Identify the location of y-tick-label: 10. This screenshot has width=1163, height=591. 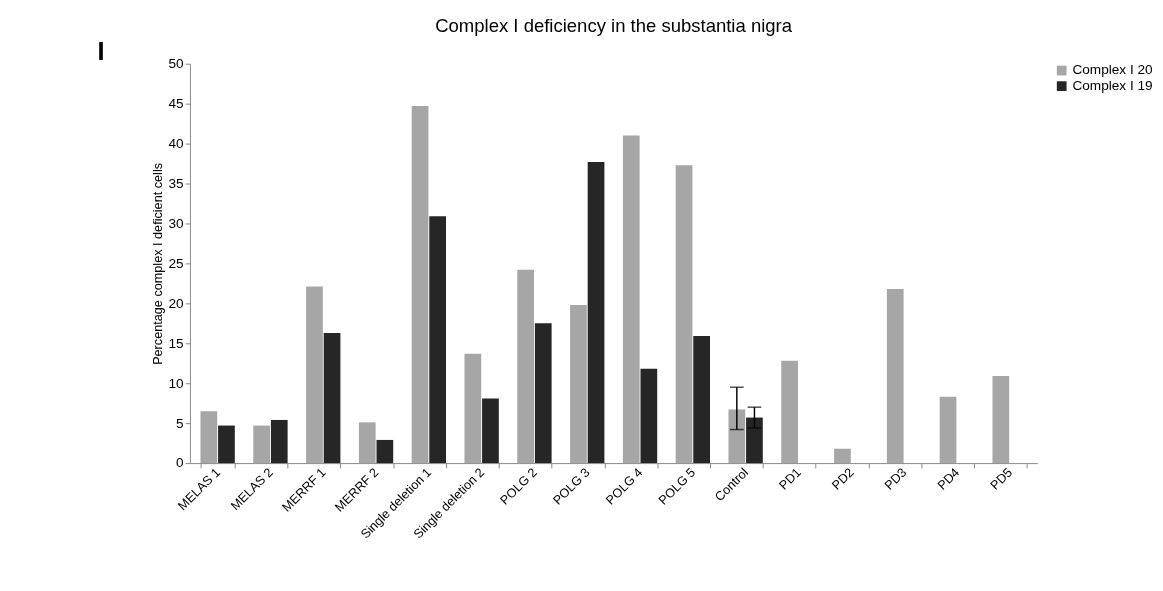
(176, 383).